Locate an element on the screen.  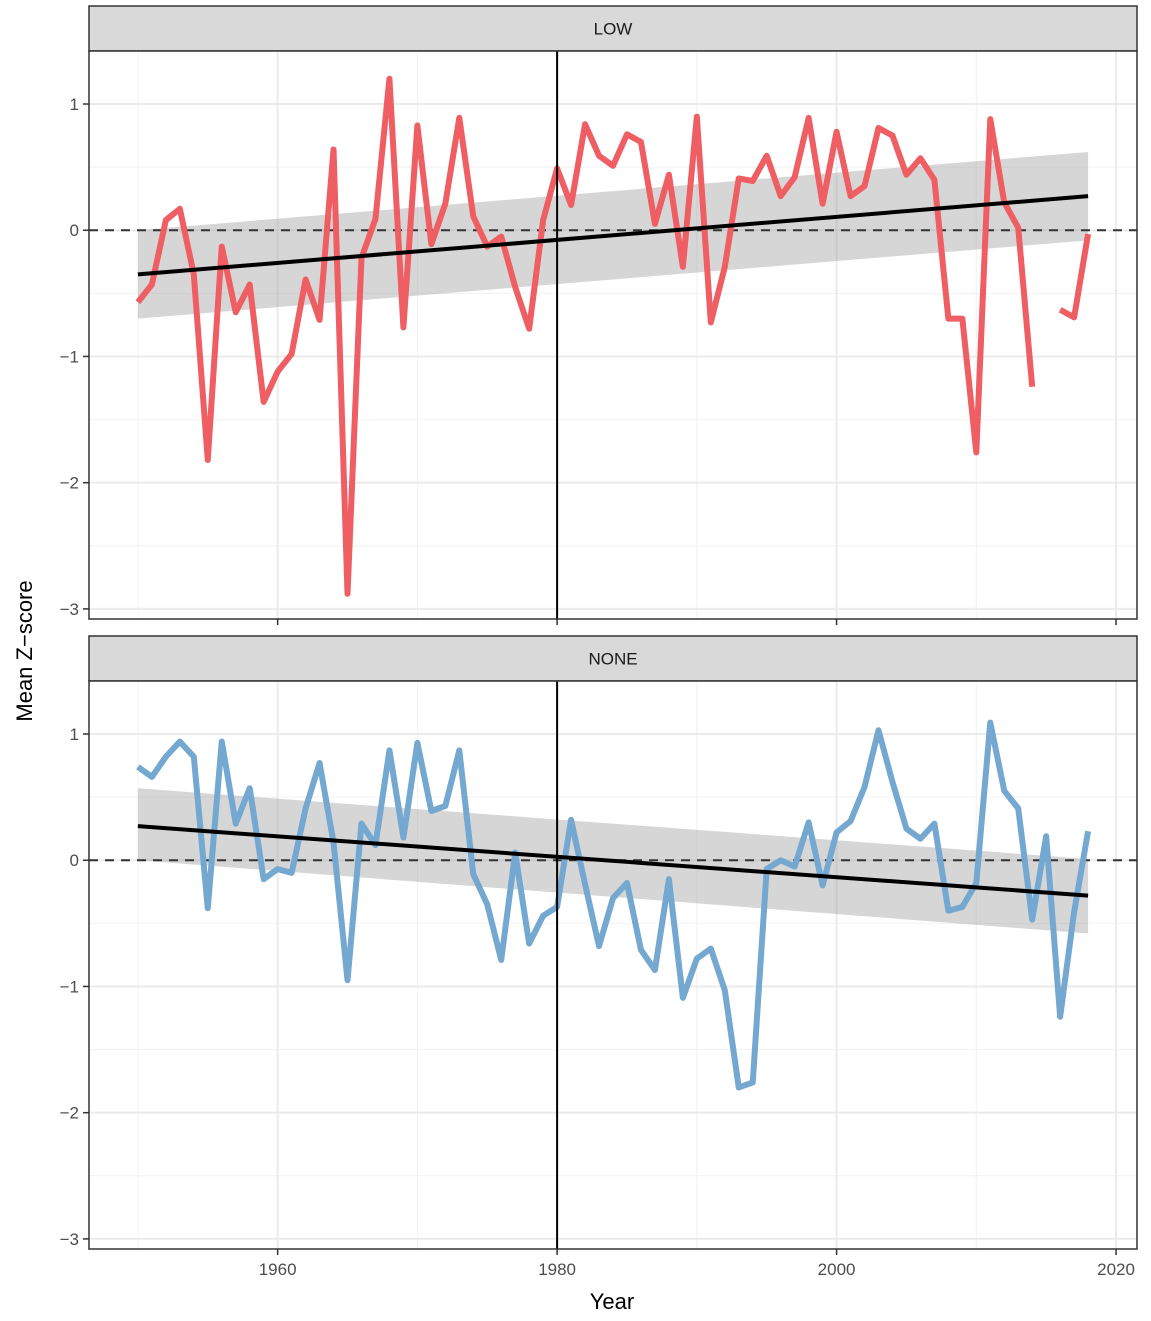
y-axis-title: Mean Z−score is located at coordinates (24, 650).